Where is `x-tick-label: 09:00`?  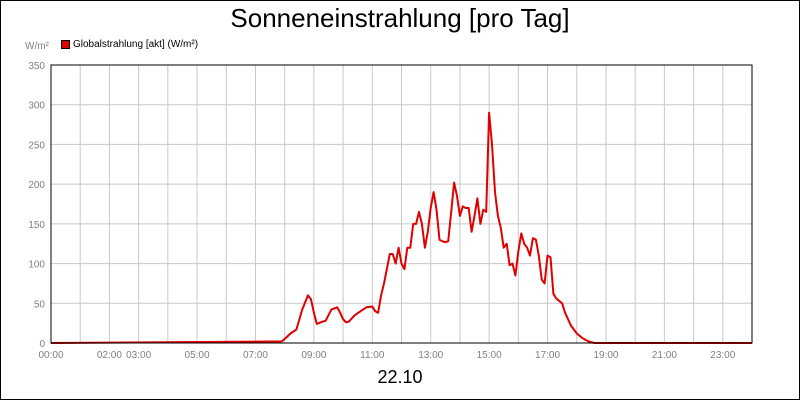
x-tick-label: 09:00 is located at coordinates (313, 355).